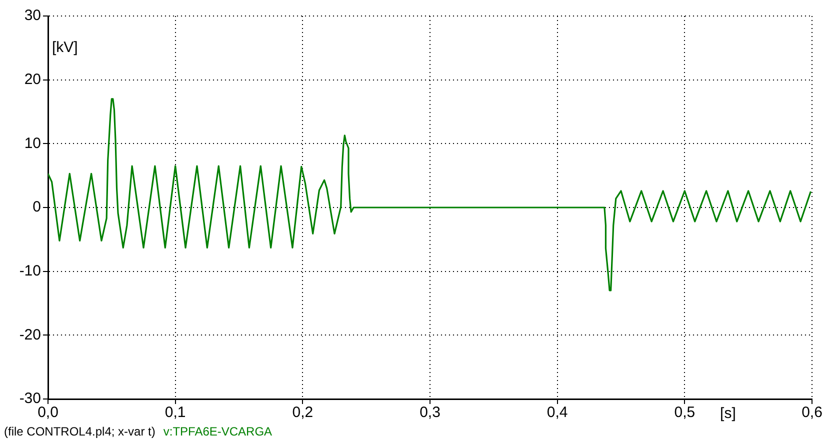  I want to click on y-tick-label: 30, so click(32, 15).